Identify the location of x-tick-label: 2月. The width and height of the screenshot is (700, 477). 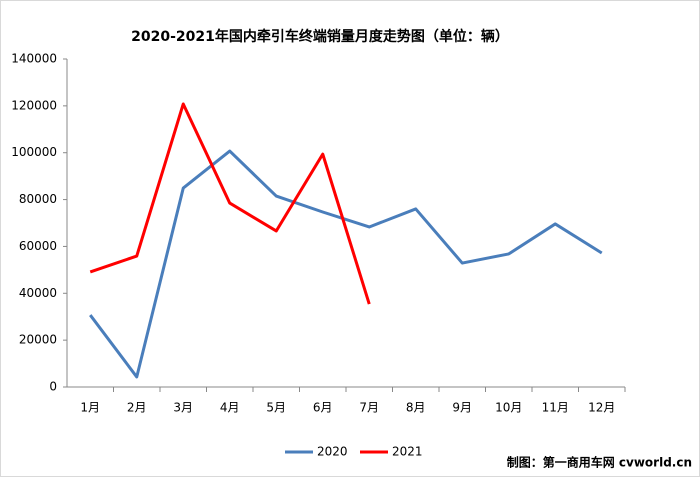
(137, 408).